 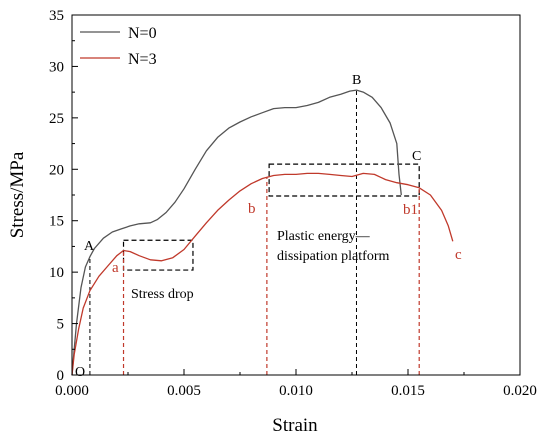 What do you see at coordinates (520, 391) in the screenshot?
I see `x-tick-label: 0.020` at bounding box center [520, 391].